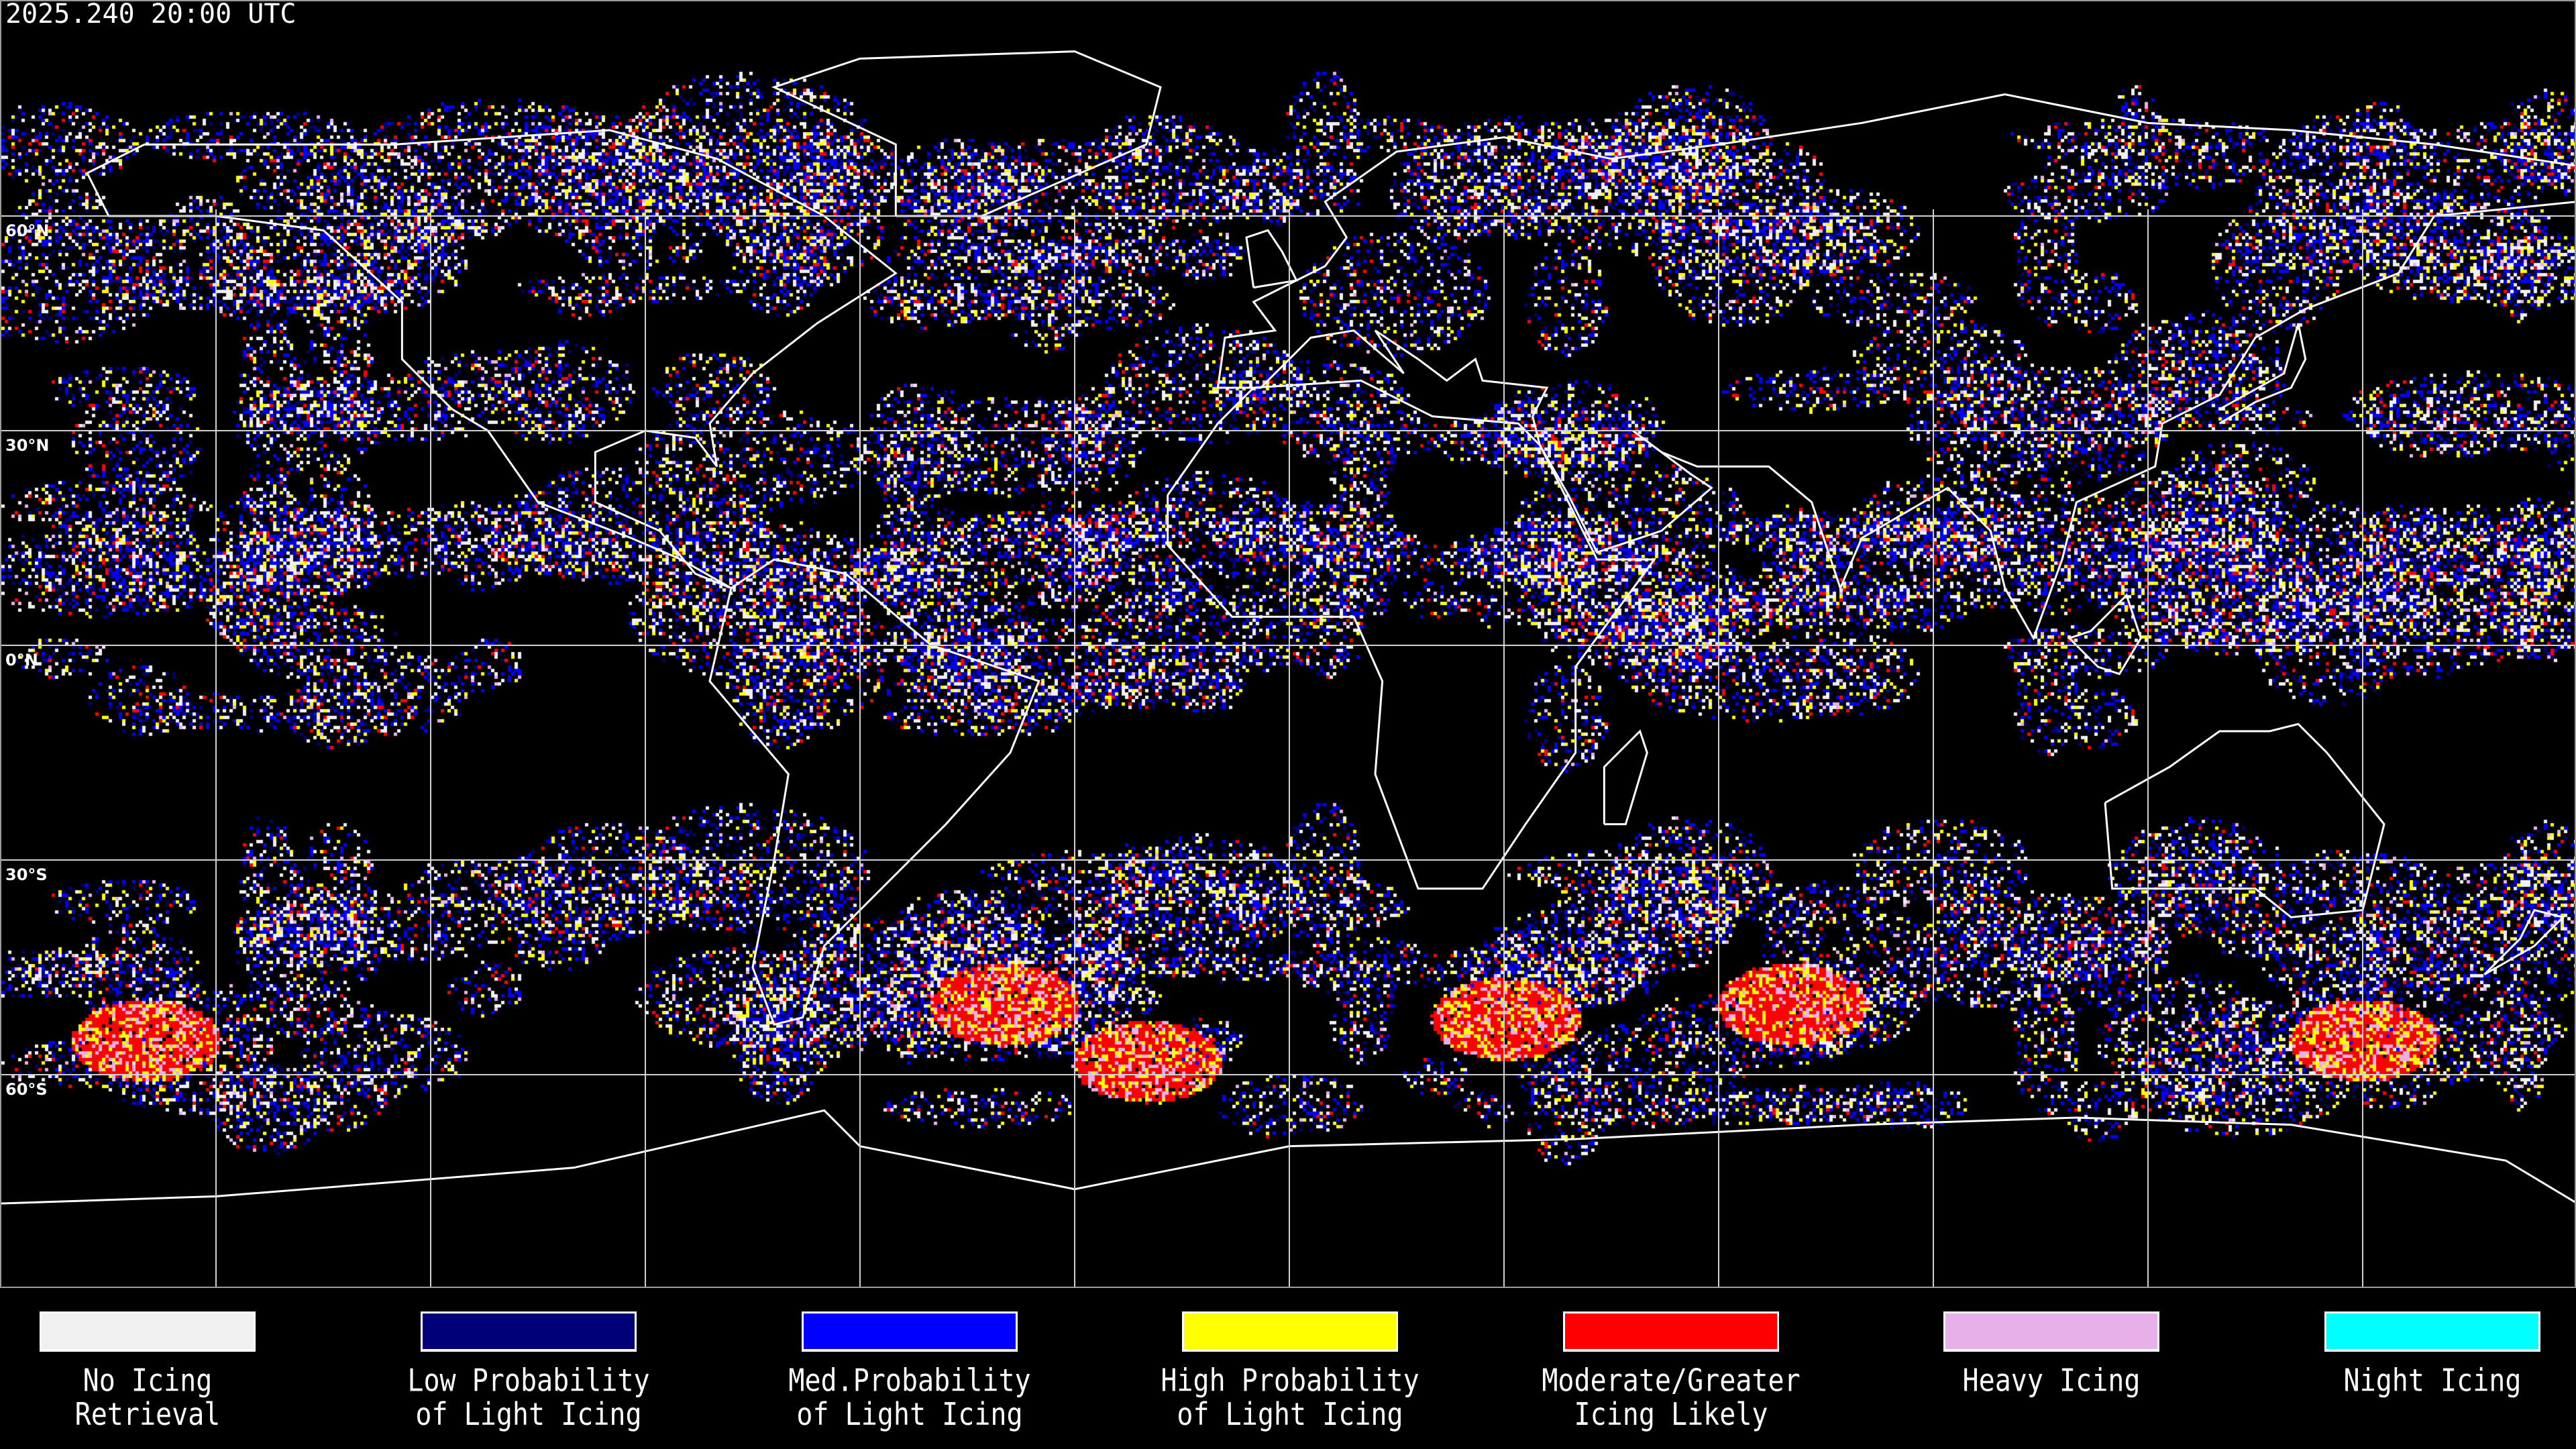 This screenshot has width=2576, height=1449. I want to click on legend-label-line: Retrieval, so click(147, 1415).